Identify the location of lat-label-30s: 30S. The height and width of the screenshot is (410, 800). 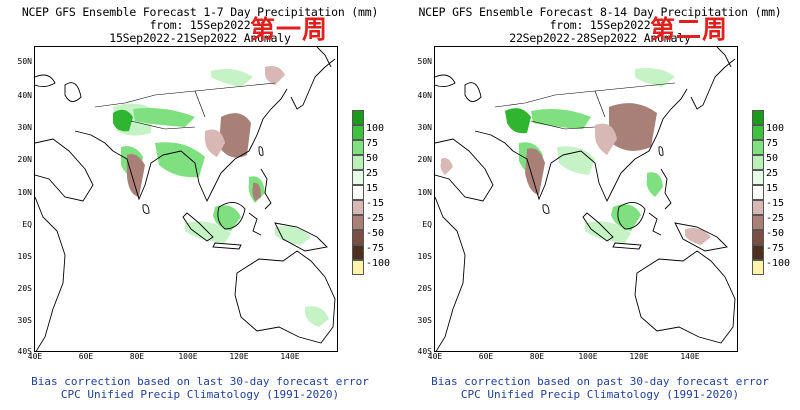
(24, 320).